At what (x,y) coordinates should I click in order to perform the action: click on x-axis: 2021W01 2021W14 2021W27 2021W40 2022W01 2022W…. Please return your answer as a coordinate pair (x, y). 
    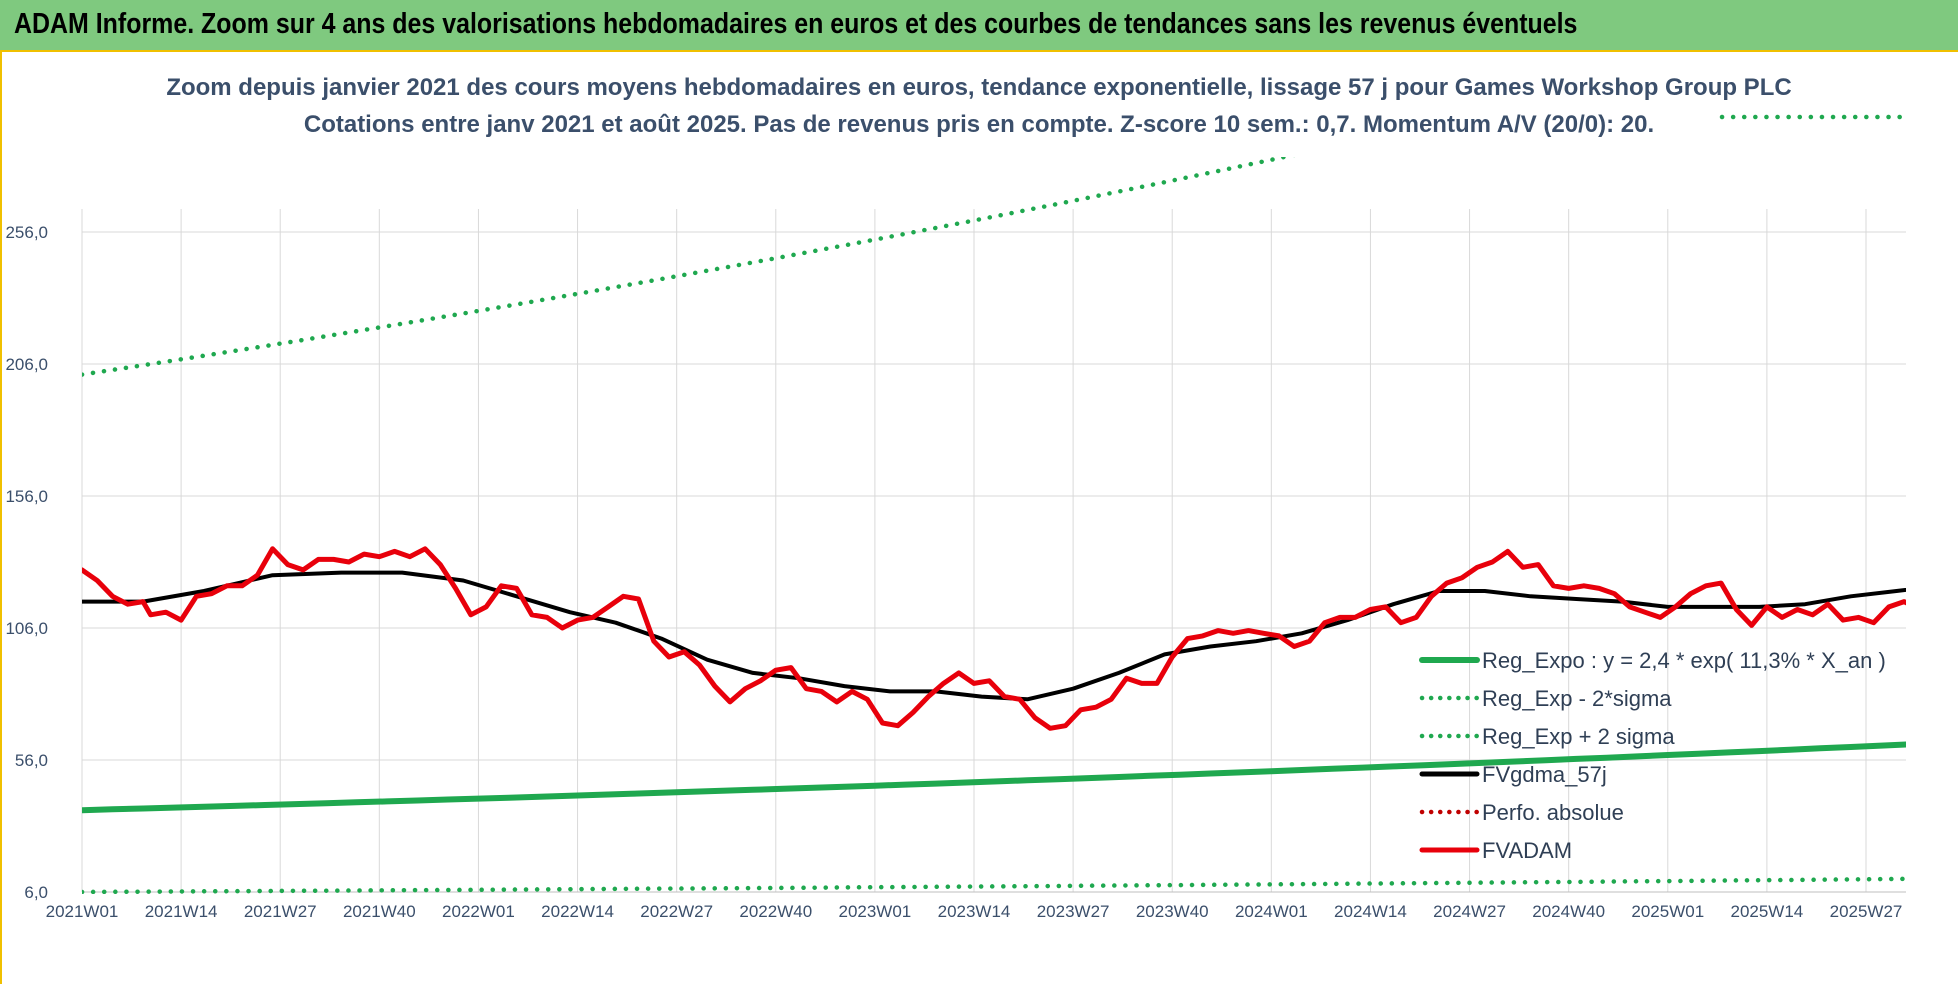
    Looking at the image, I should click on (974, 911).